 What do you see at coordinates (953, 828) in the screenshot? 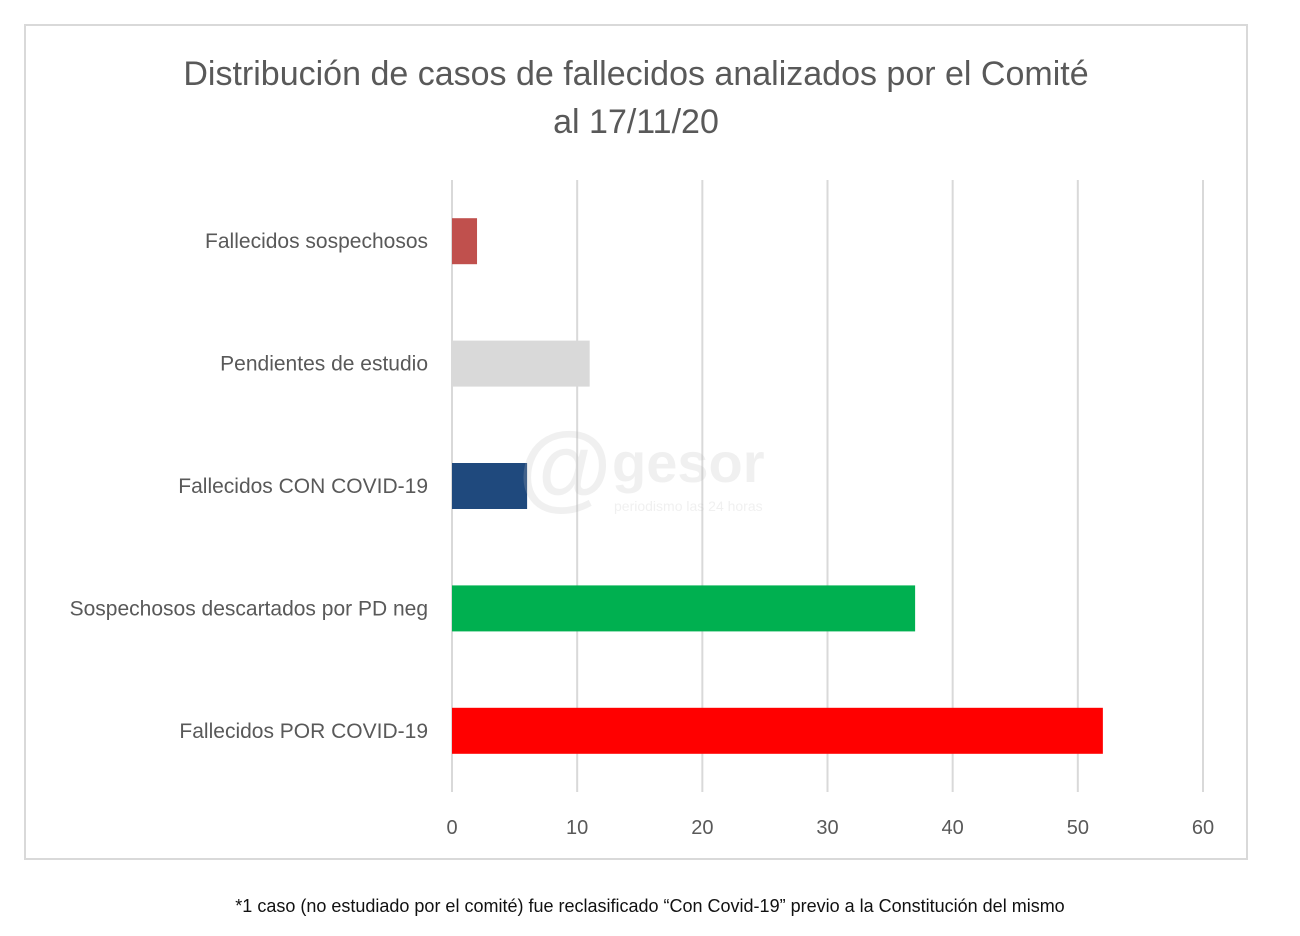
I see `x-tick-label: 40` at bounding box center [953, 828].